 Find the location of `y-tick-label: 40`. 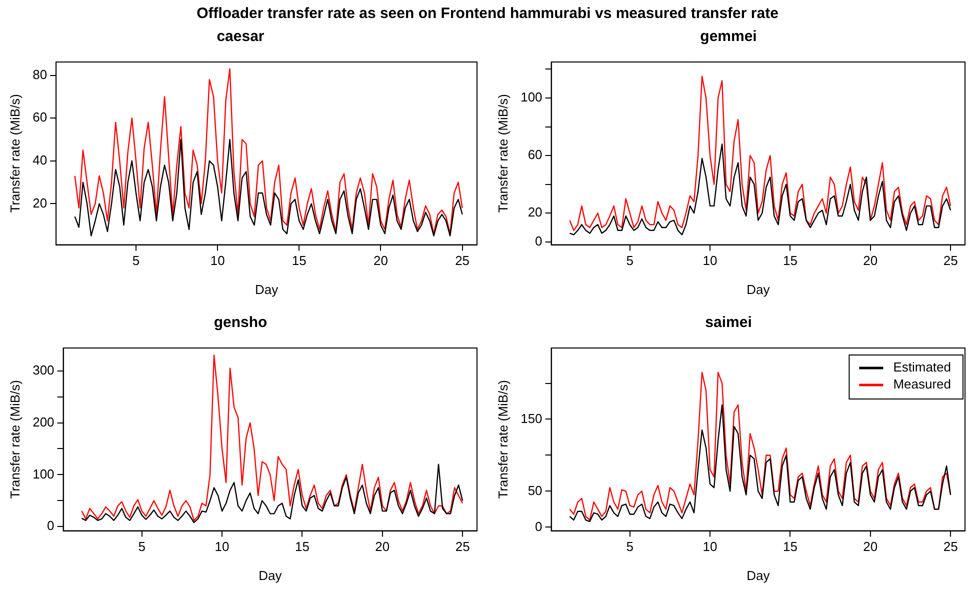

y-tick-label: 40 is located at coordinates (40, 160).